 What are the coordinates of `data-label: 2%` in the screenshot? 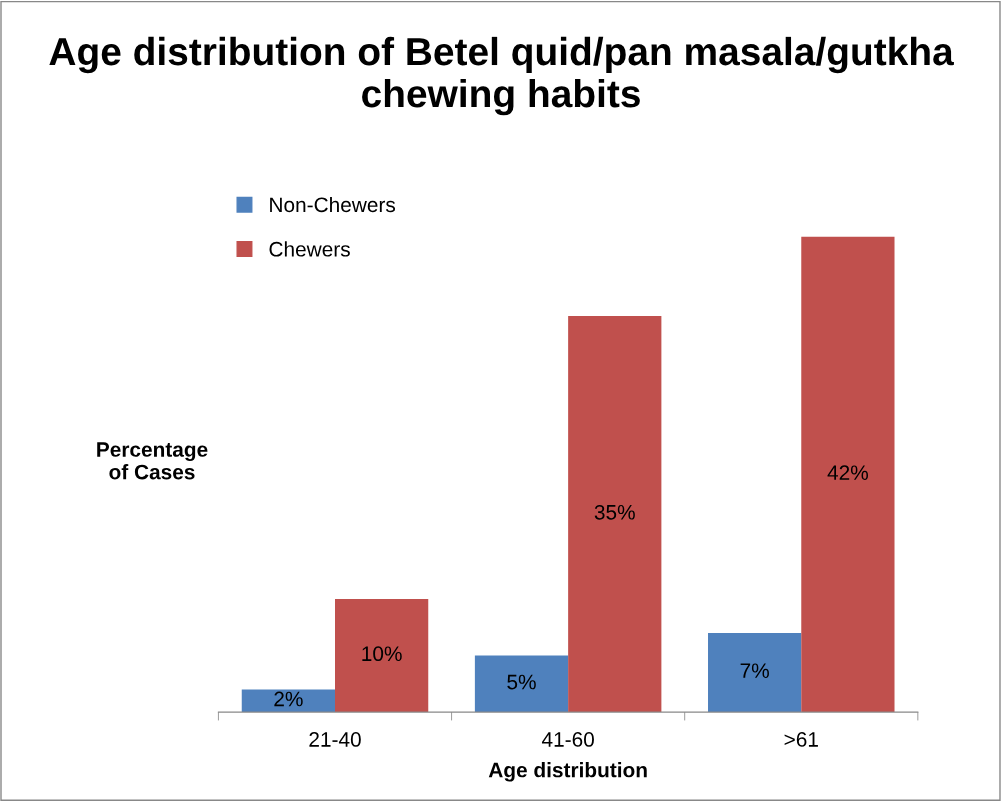 It's located at (288, 699).